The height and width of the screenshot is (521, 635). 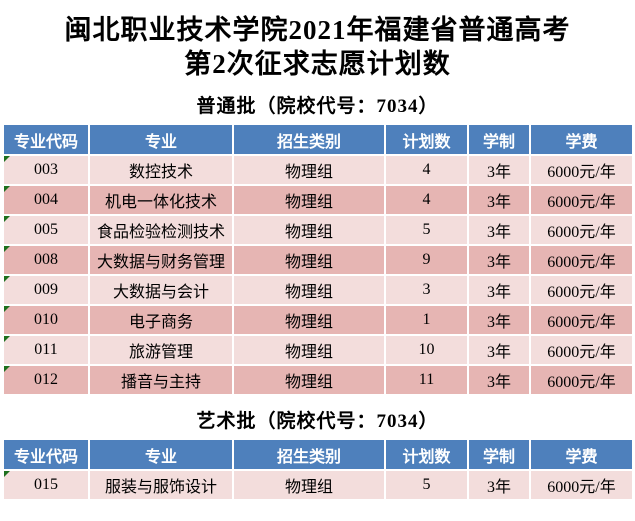 I want to click on major-code-text: 004, so click(x=46, y=199).